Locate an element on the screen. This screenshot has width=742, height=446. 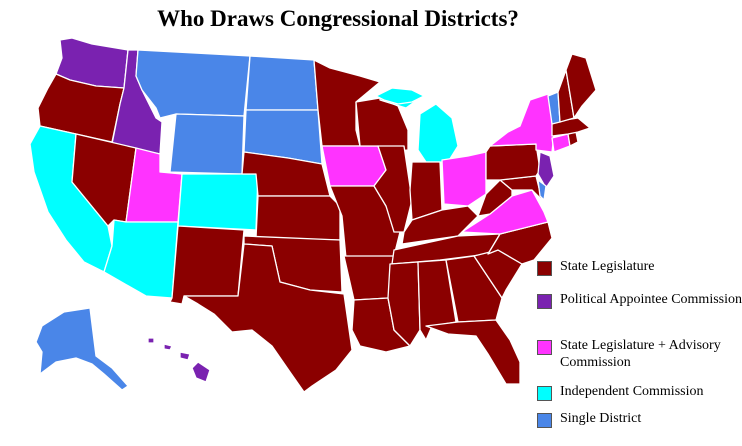
legend-label: Political Appointee Commission is located at coordinates (651, 299).